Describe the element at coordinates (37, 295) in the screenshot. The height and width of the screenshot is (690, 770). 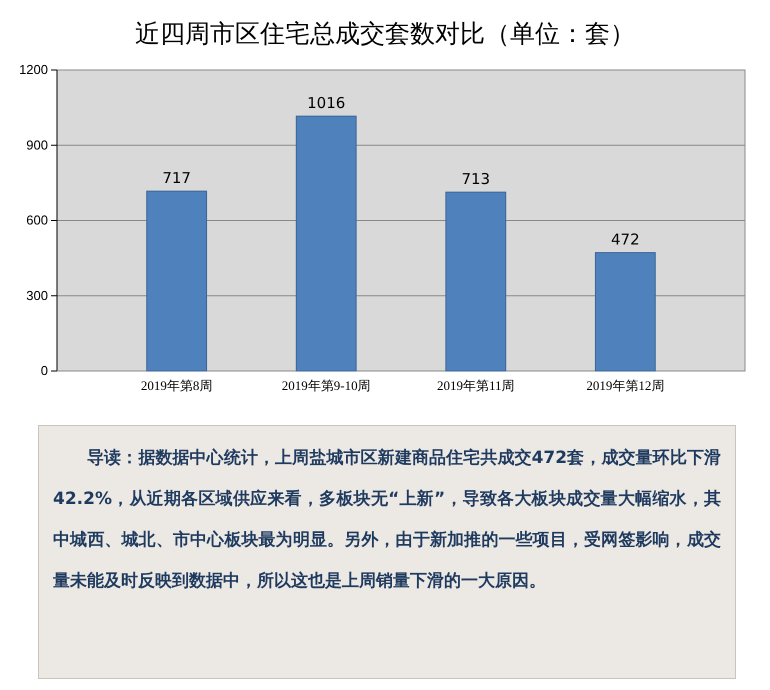
I see `y-tick-label: 300` at that location.